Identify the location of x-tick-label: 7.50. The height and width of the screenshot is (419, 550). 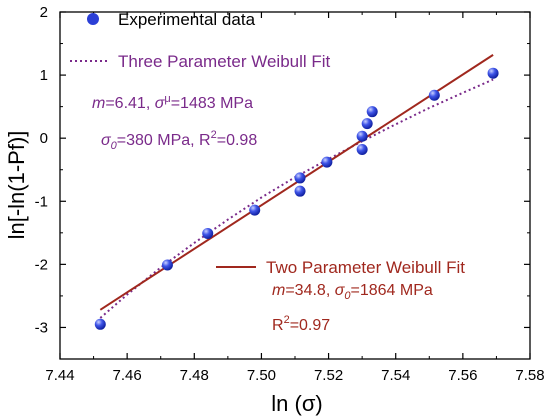
(261, 375).